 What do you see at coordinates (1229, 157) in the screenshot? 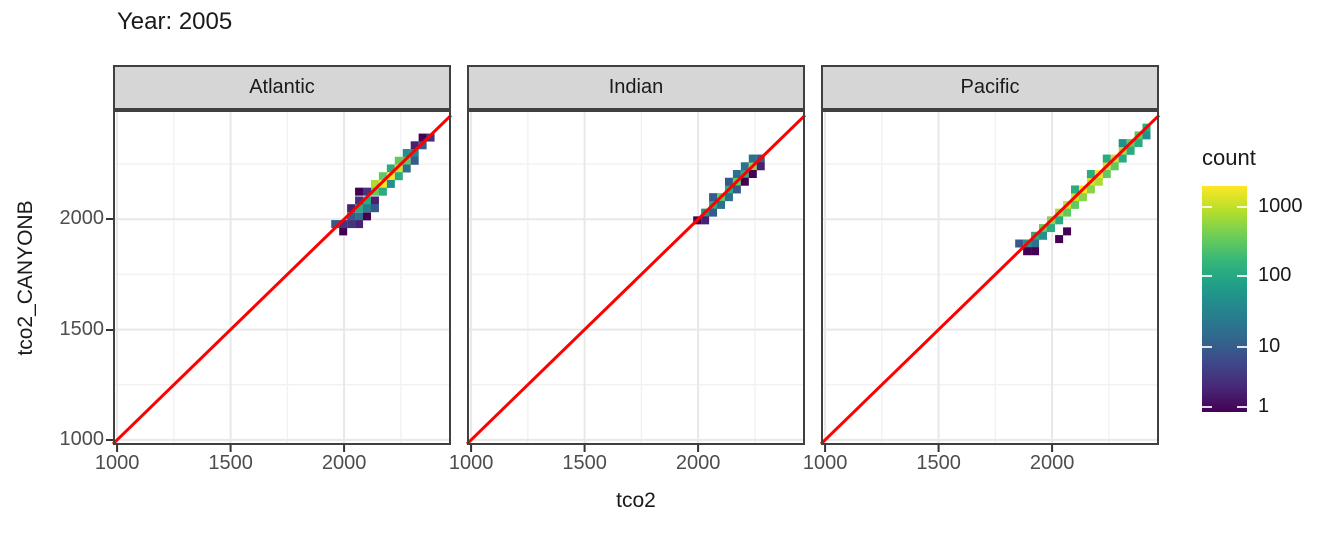
I see `legend-title: count` at bounding box center [1229, 157].